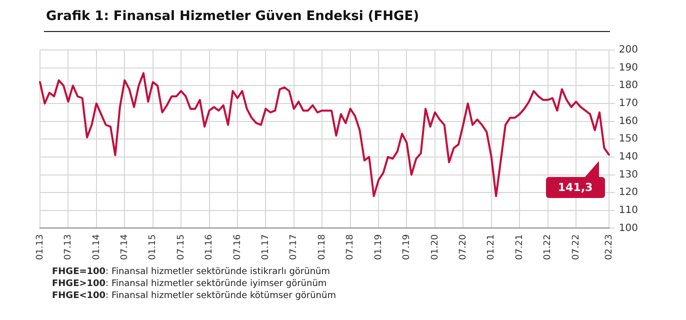 The height and width of the screenshot is (320, 686). Describe the element at coordinates (628, 68) in the screenshot. I see `y-tick-label: 190` at that location.